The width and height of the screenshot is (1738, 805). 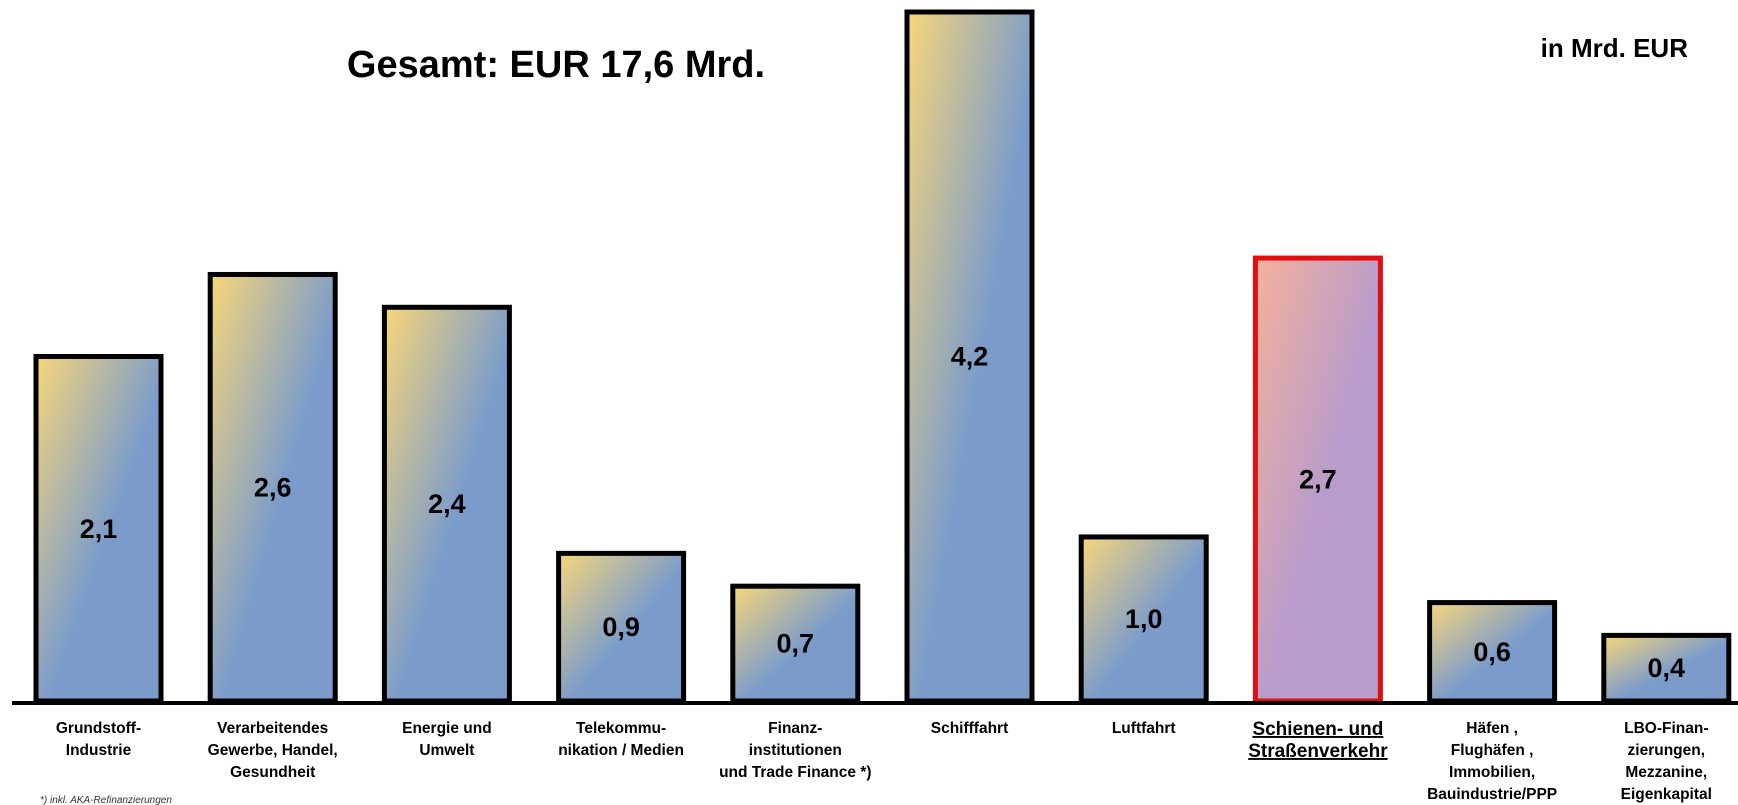 I want to click on category-label-5: Schifffahrt, so click(x=970, y=728).